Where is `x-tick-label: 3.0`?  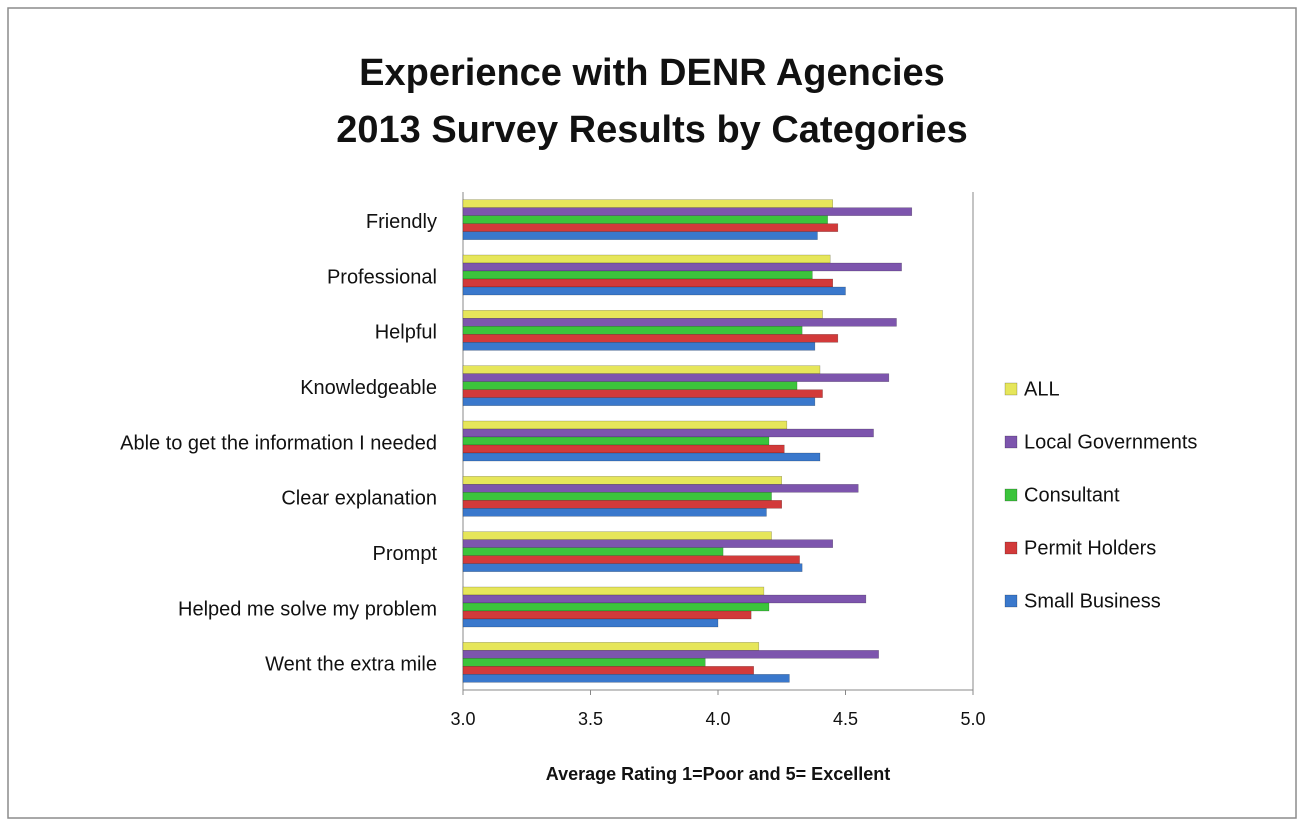
x-tick-label: 3.0 is located at coordinates (462, 719).